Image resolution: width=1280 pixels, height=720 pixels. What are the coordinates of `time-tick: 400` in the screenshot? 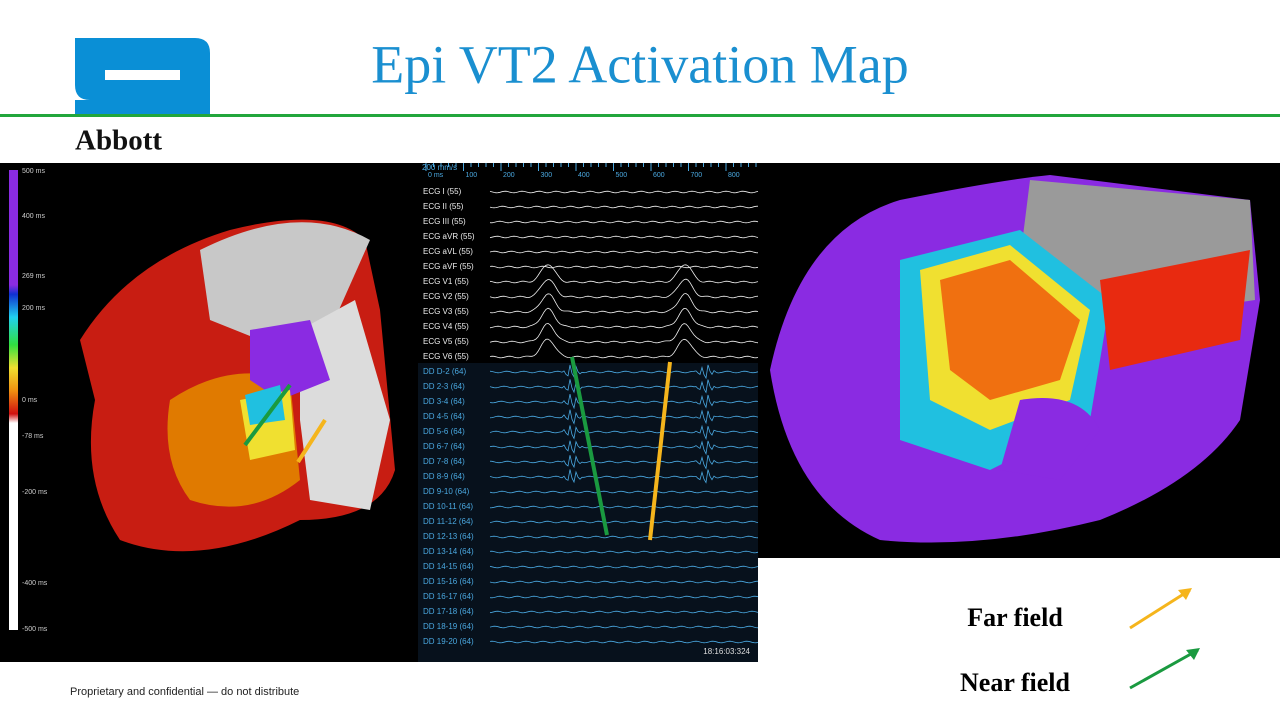 It's located at (584, 175).